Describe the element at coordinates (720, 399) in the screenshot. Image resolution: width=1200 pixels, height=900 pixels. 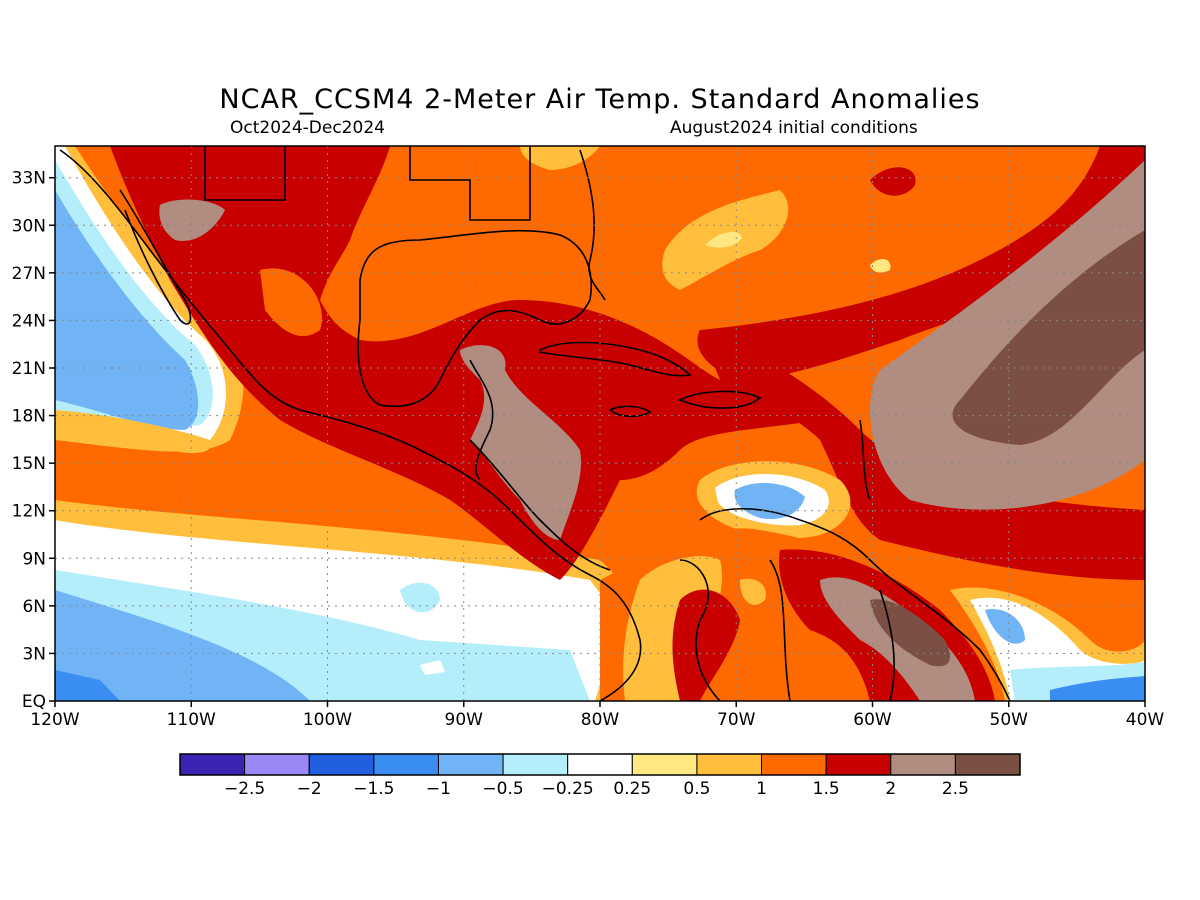
I see `hispaniola-outline` at that location.